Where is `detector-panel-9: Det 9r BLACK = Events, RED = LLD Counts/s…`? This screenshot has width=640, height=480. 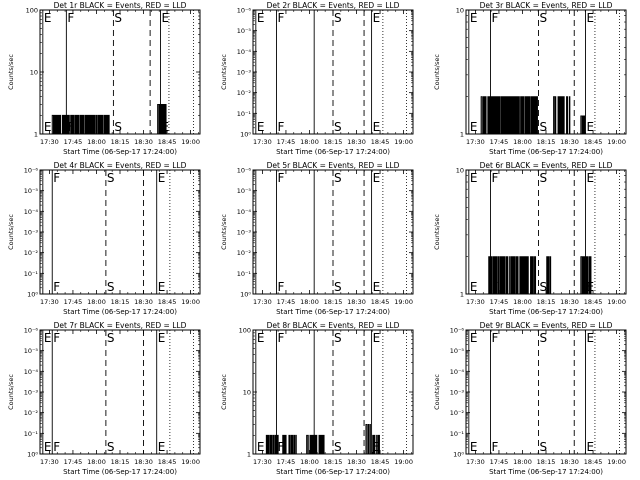 detector-panel-9: Det 9r BLACK = Events, RED = LLD Counts/s… is located at coordinates (530, 398).